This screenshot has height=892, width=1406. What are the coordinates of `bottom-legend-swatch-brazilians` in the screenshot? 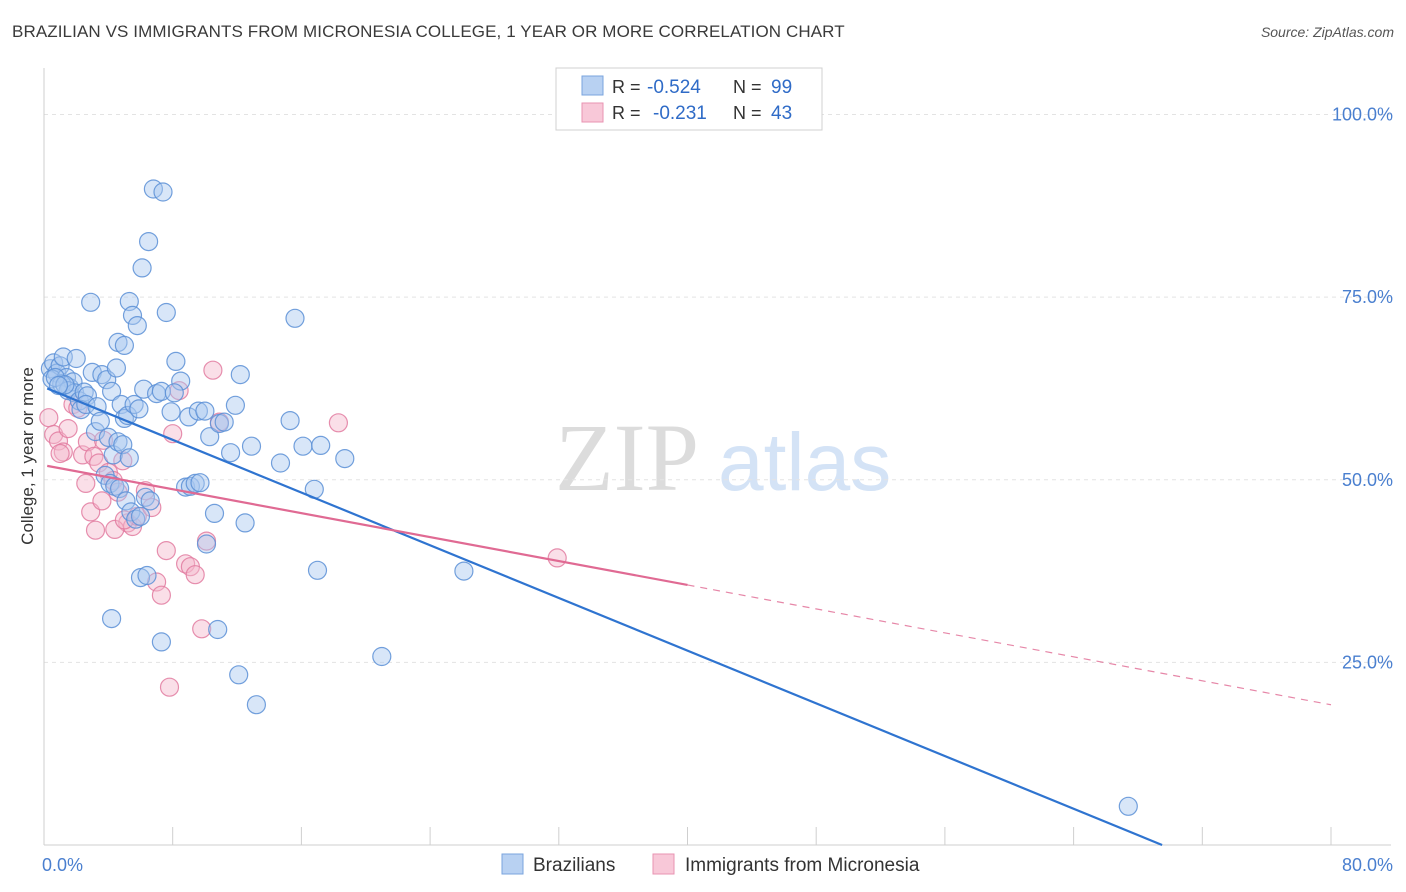 It's located at (512, 864).